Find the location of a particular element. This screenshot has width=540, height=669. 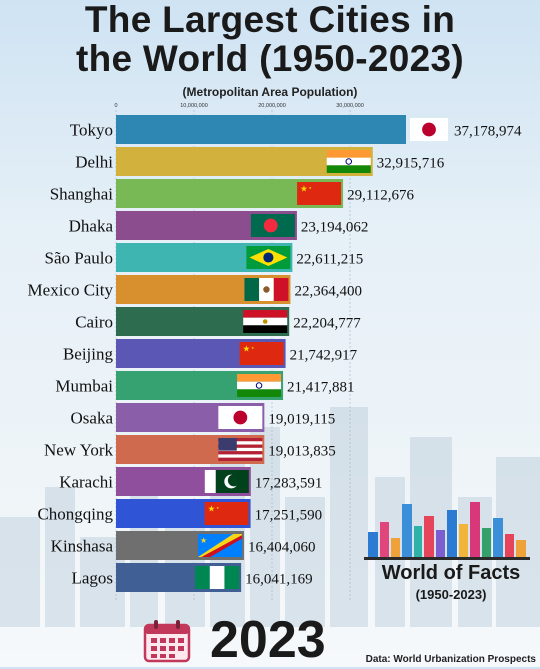

category-label: Osaka is located at coordinates (92, 418).